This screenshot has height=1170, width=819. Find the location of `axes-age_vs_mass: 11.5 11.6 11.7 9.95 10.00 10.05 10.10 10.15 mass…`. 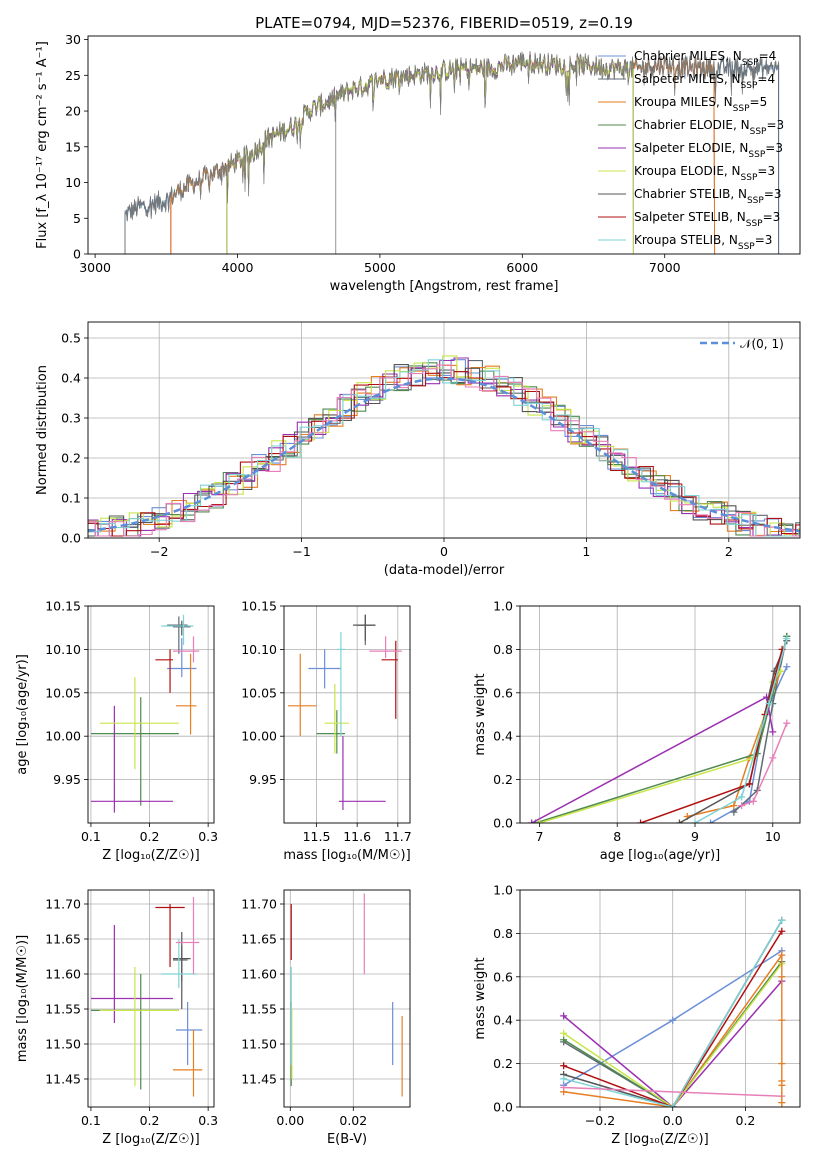

axes-age_vs_mass: 11.5 11.6 11.7 9.95 10.00 10.05 10.10 10.15 mass… is located at coordinates (326, 731).